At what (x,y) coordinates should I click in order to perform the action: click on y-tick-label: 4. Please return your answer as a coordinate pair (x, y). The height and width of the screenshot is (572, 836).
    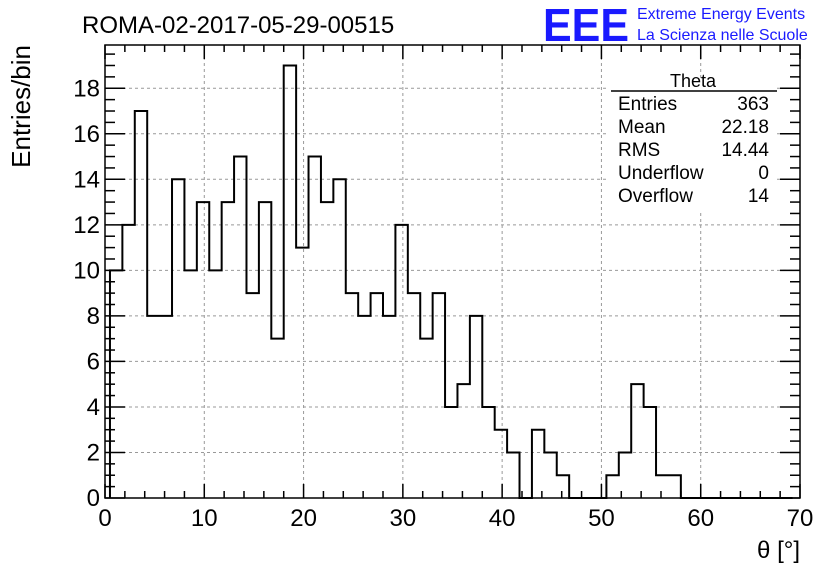
    Looking at the image, I should click on (93, 407).